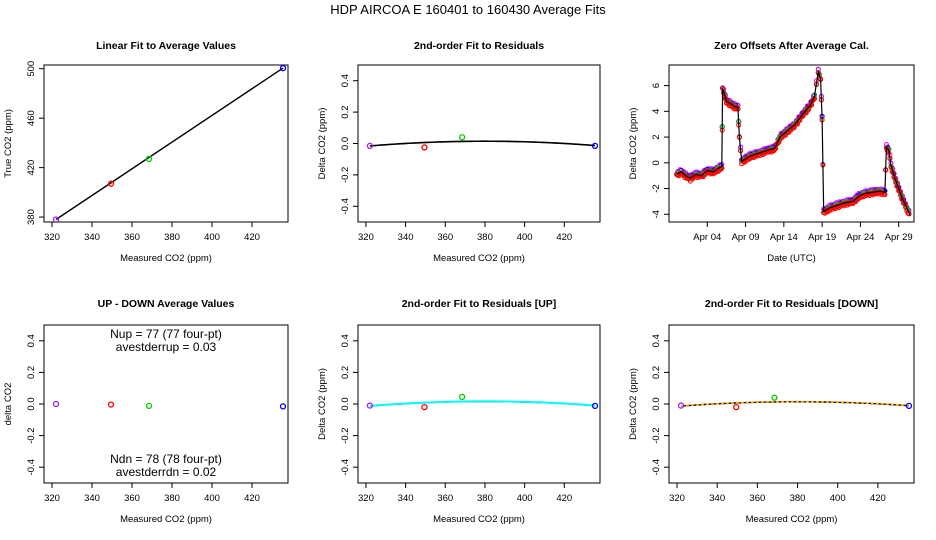 The height and width of the screenshot is (540, 936). What do you see at coordinates (746, 237) in the screenshot?
I see `x-tick-label: Apr 09` at bounding box center [746, 237].